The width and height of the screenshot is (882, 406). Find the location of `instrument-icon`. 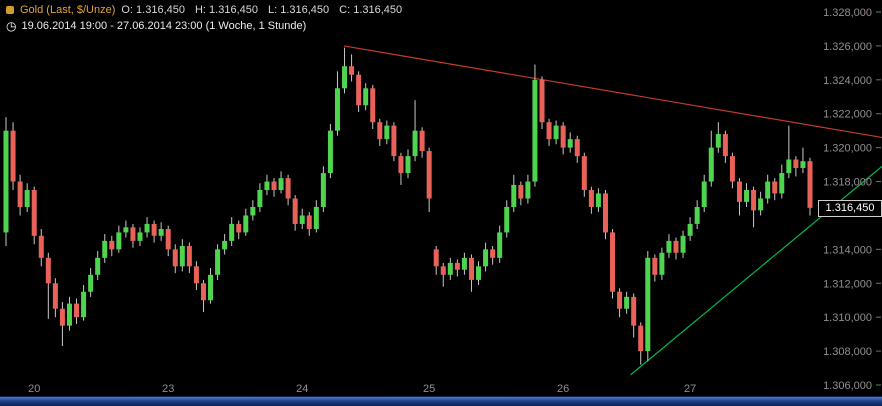

instrument-icon is located at coordinates (10, 9).